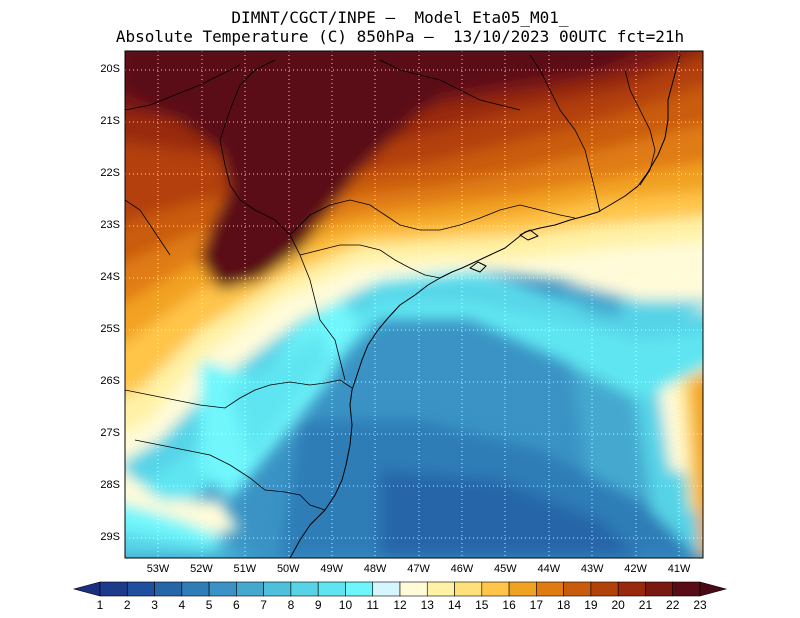  What do you see at coordinates (713, 589) in the screenshot?
I see `colorbar-high-arrow` at bounding box center [713, 589].